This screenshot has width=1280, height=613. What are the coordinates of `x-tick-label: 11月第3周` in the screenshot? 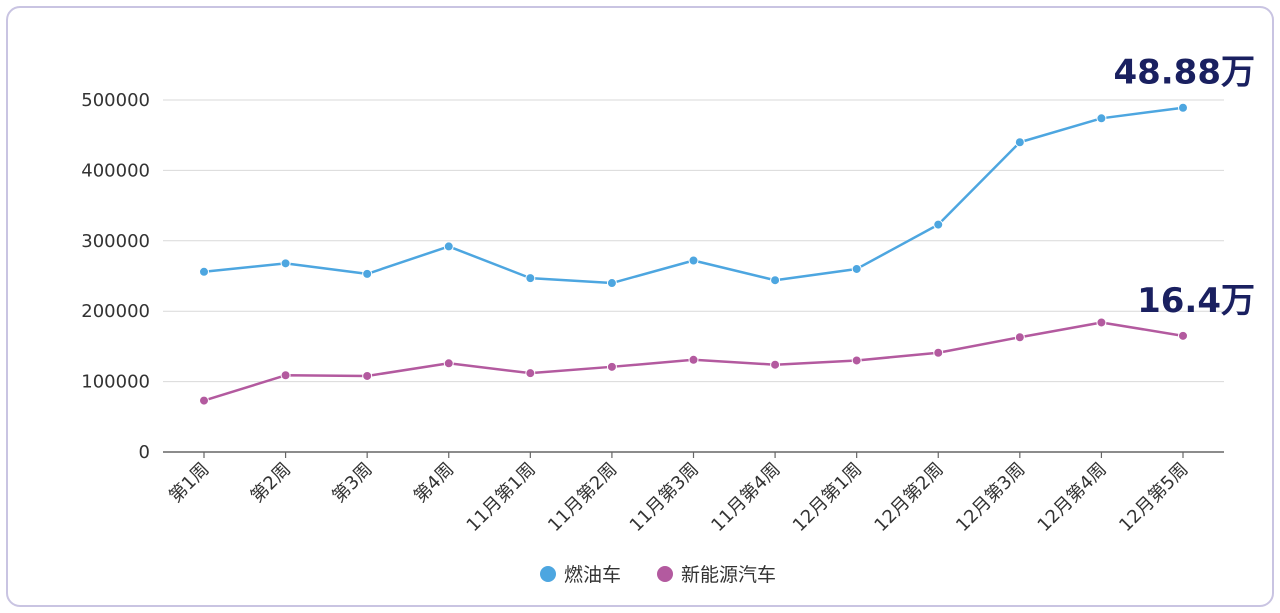 It's located at (664, 497).